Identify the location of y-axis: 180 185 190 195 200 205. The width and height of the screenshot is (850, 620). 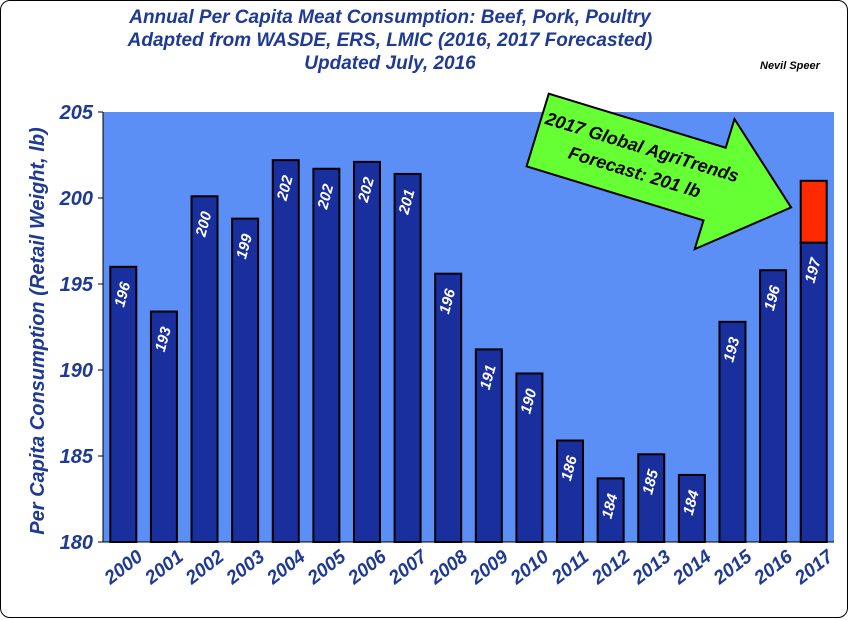
(81, 328).